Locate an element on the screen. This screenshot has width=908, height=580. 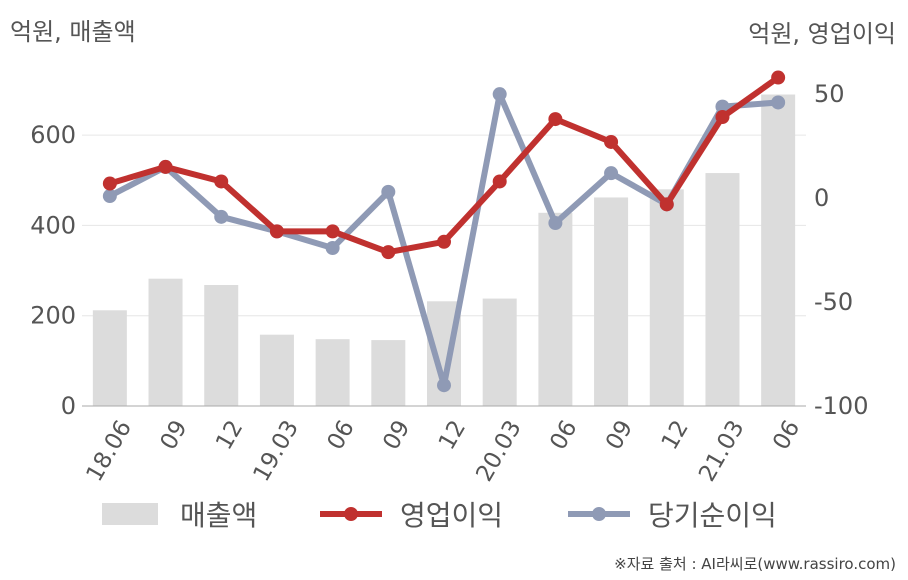
source-note: ※자료 출처 : AI라씨로(www.rassiro.com) is located at coordinates (755, 564).